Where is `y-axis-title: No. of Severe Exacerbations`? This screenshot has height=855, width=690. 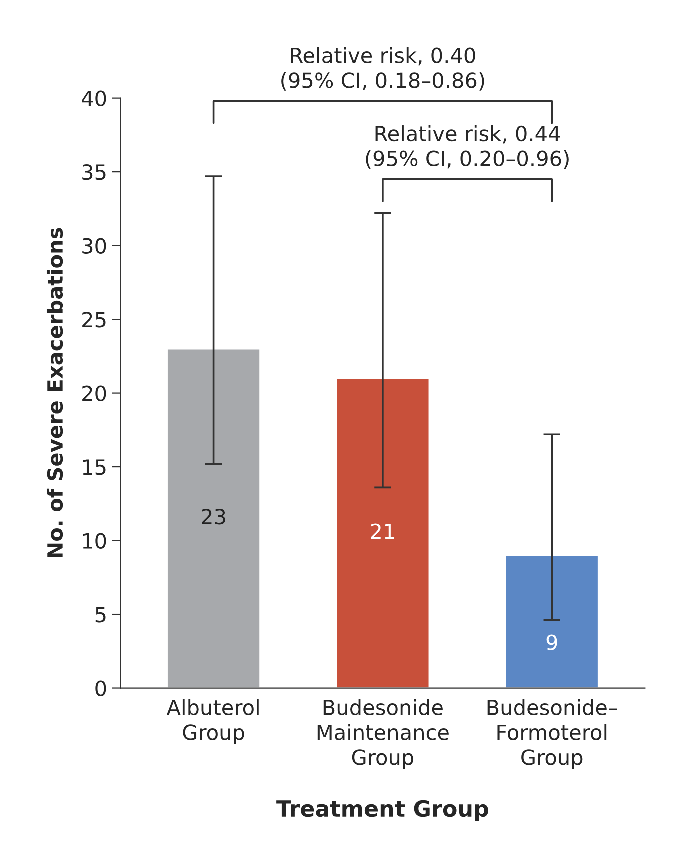 y-axis-title: No. of Severe Exacerbations is located at coordinates (55, 393).